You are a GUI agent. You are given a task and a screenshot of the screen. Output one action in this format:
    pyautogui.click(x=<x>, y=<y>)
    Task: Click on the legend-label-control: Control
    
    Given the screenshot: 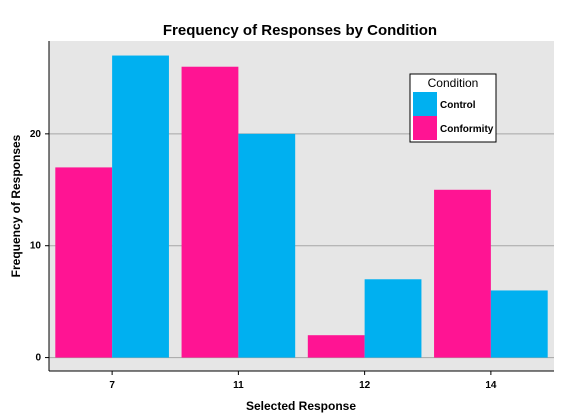 What is the action you would take?
    pyautogui.click(x=458, y=105)
    